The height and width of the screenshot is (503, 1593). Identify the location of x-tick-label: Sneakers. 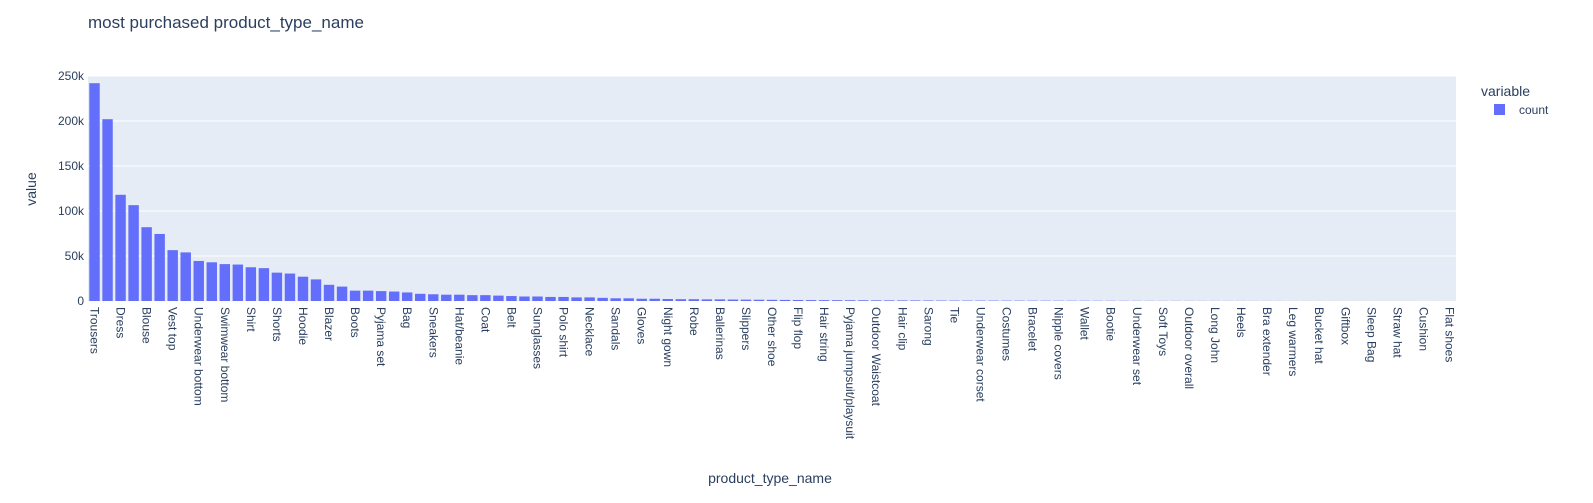
(433, 332).